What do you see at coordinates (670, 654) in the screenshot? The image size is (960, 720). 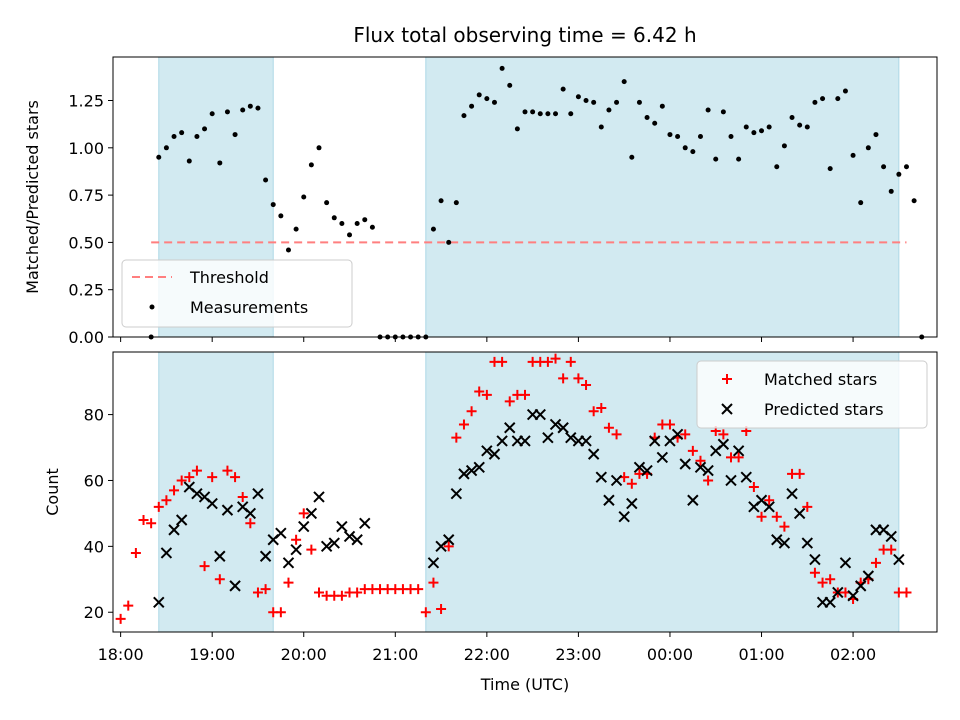 I see `x-tick-label: 00:00` at bounding box center [670, 654].